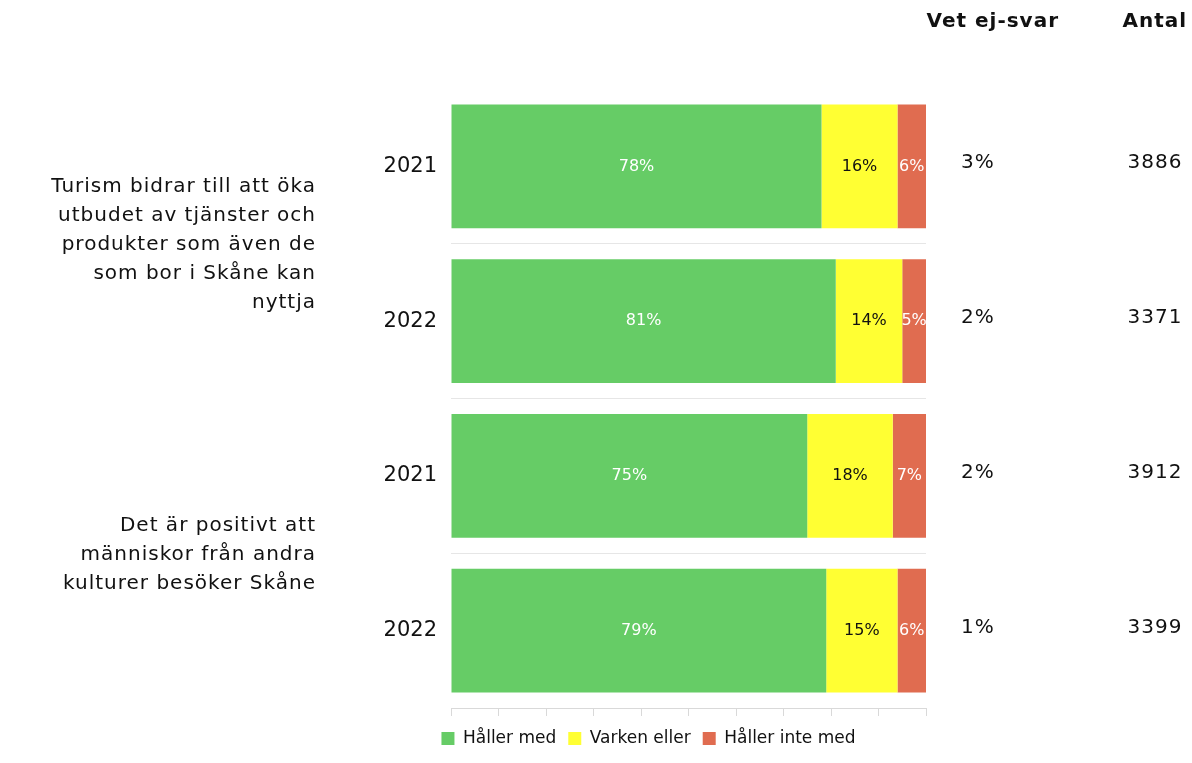 The width and height of the screenshot is (1192, 763). I want to click on data-label: 7%, so click(909, 475).